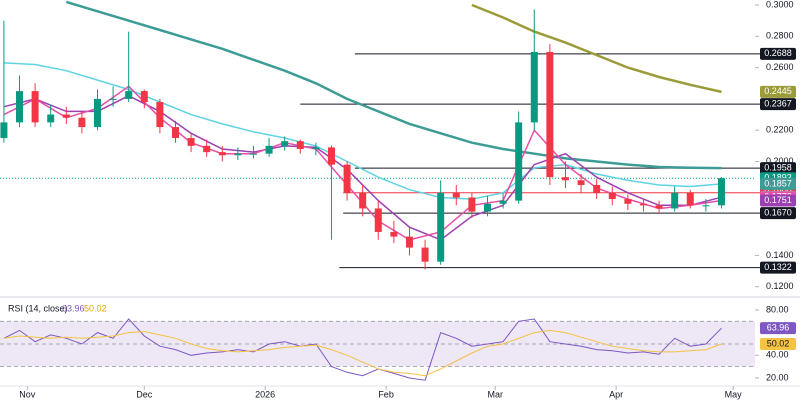 This screenshot has height=400, width=800. I want to click on rsi-badge: 63.96, so click(778, 328).